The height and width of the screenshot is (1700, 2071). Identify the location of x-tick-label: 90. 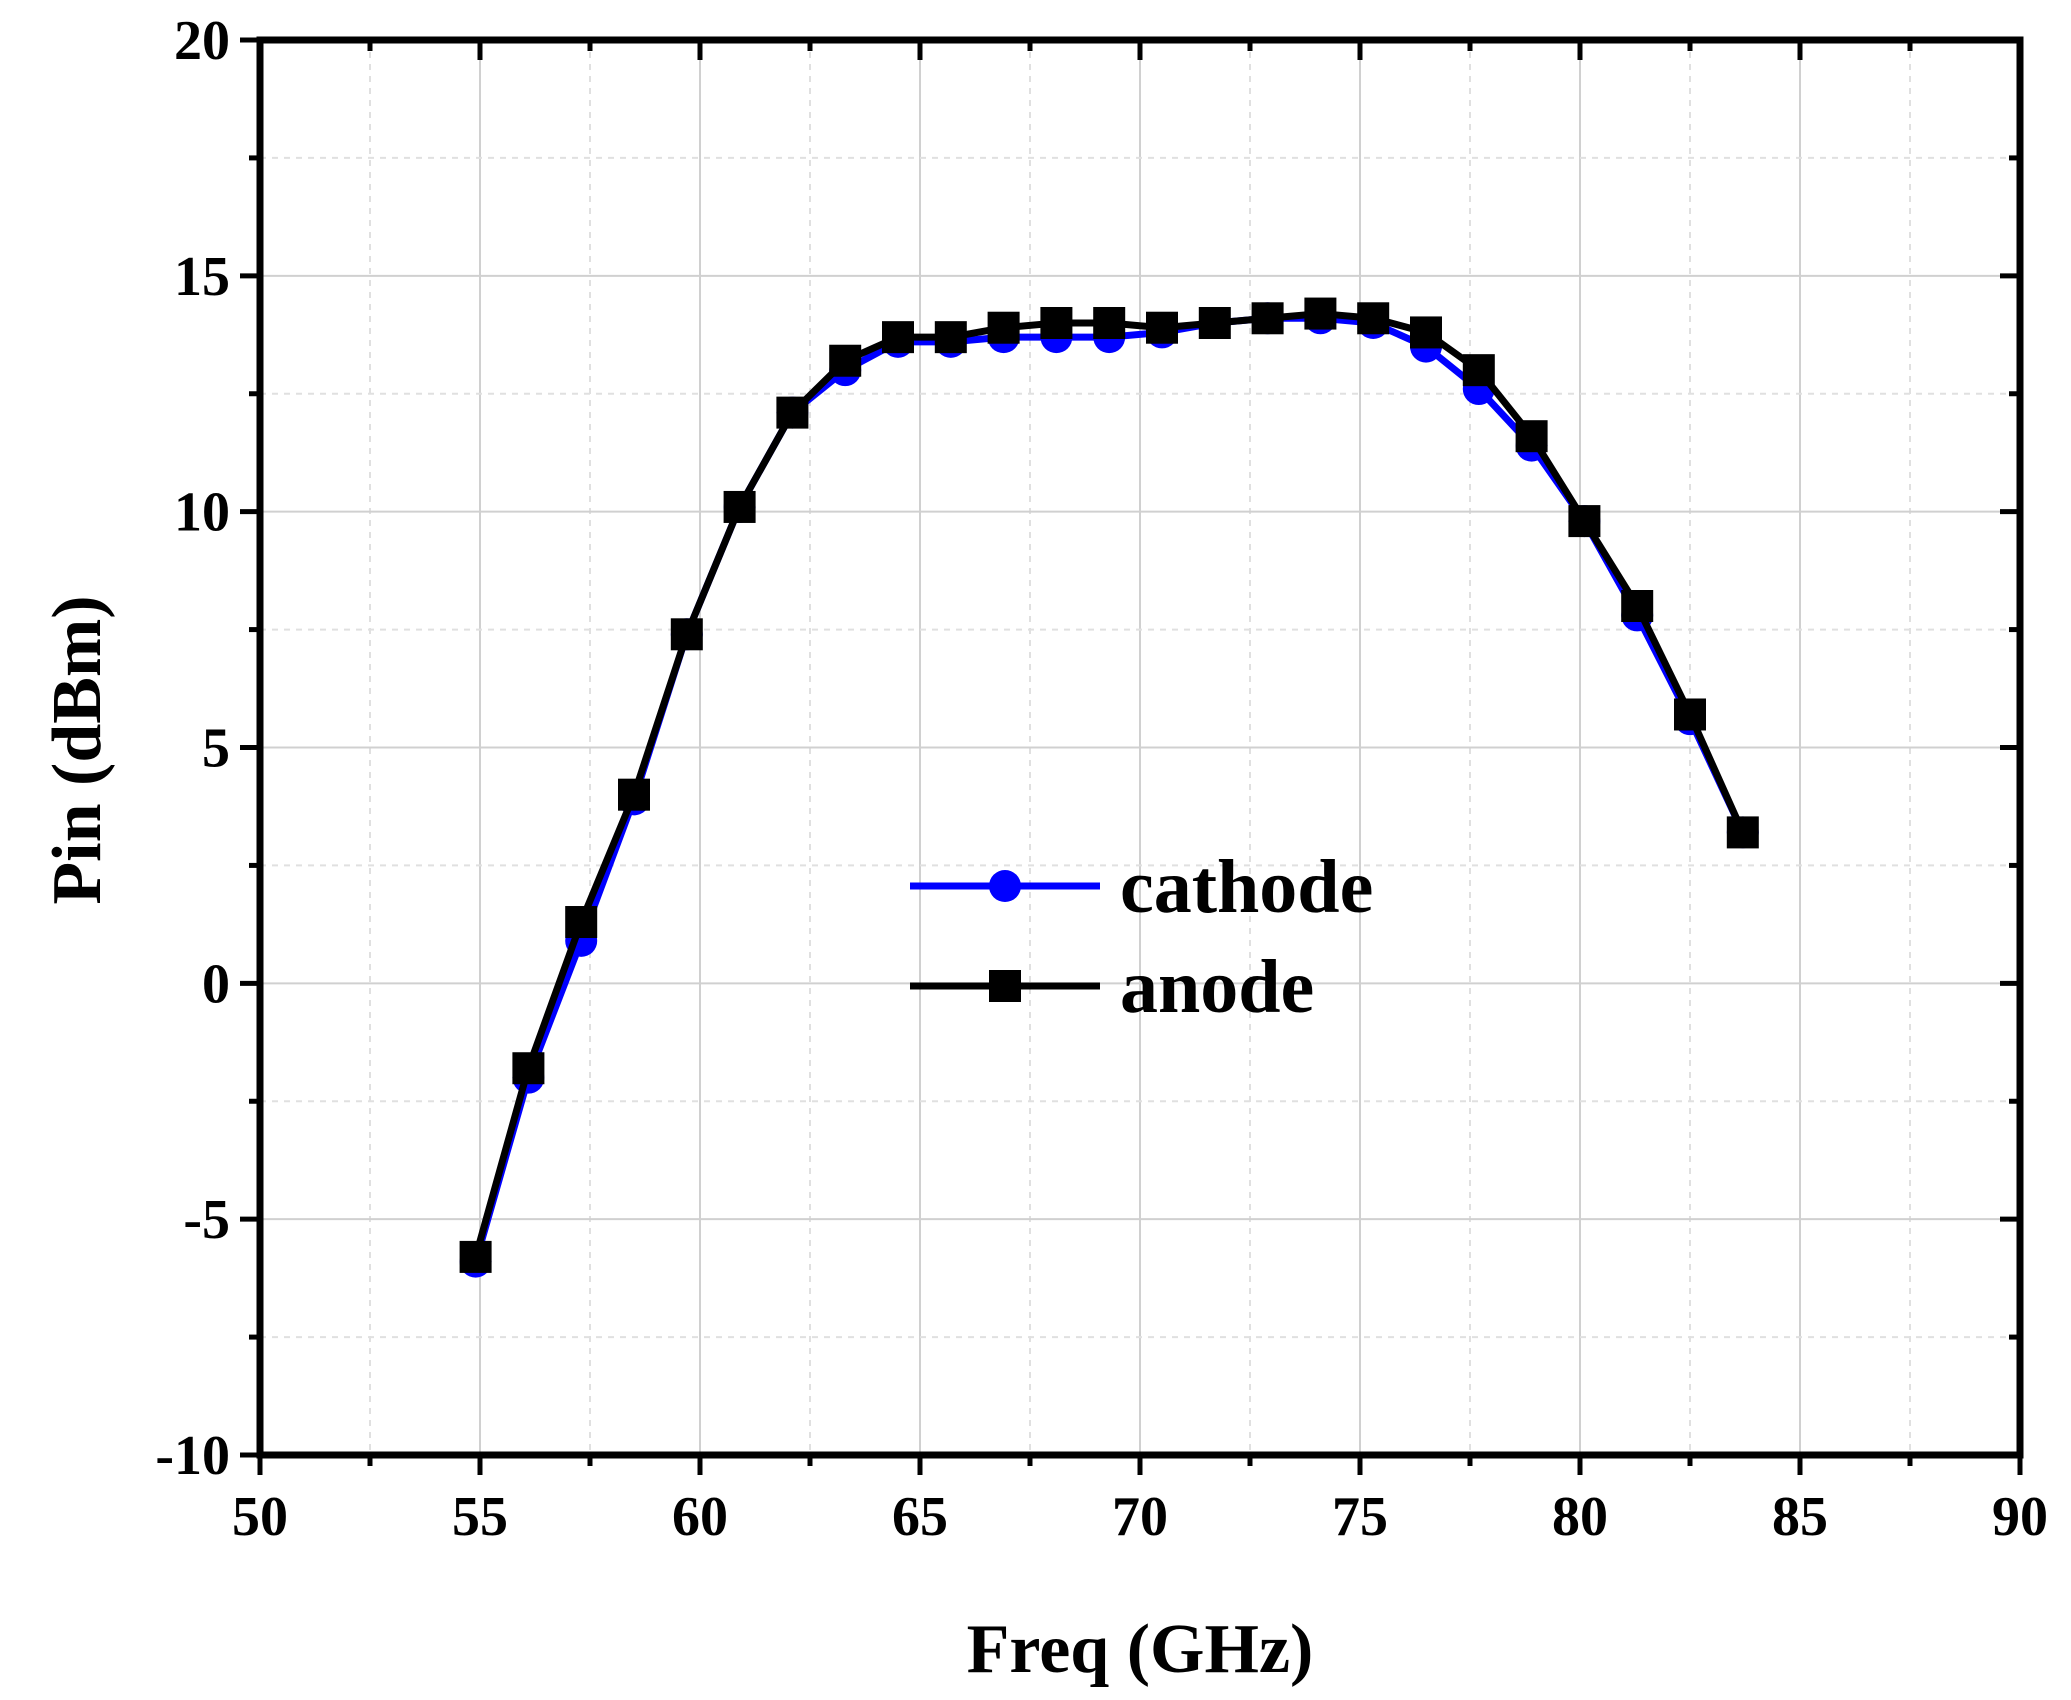
(2020, 1517).